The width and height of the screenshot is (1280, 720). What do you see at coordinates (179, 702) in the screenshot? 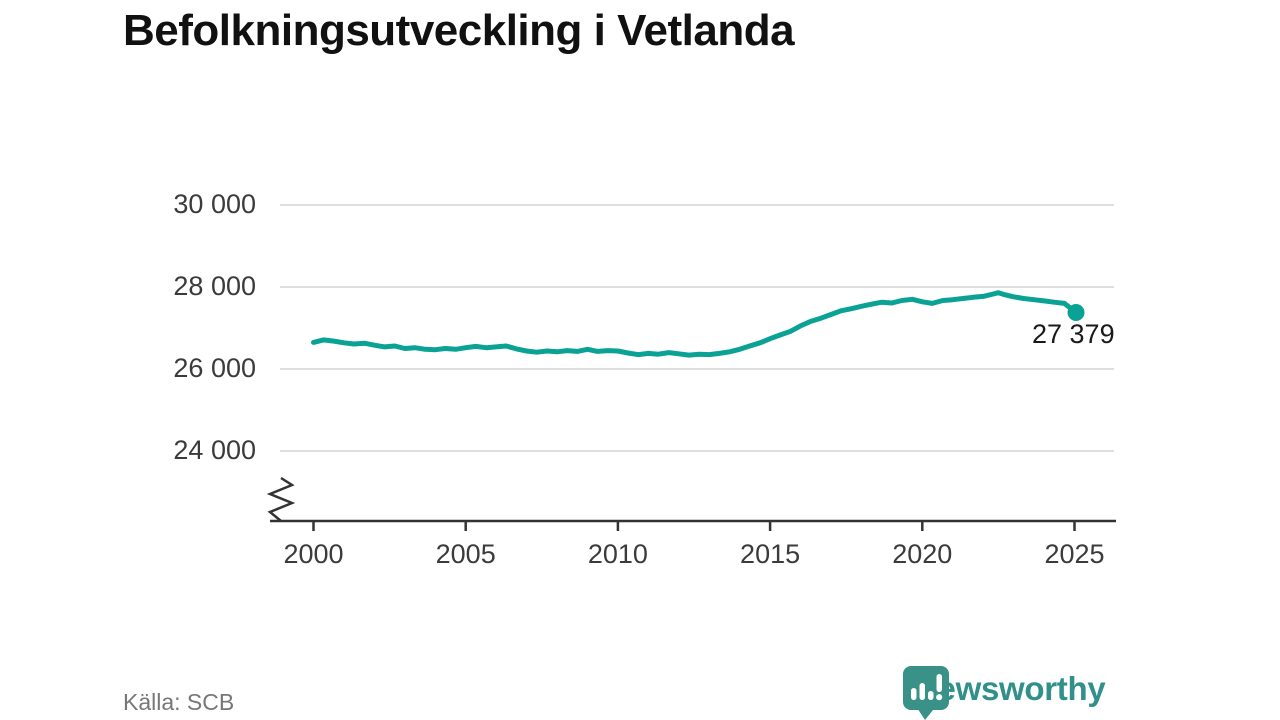
I see `source-credit: Källa: SCB` at bounding box center [179, 702].